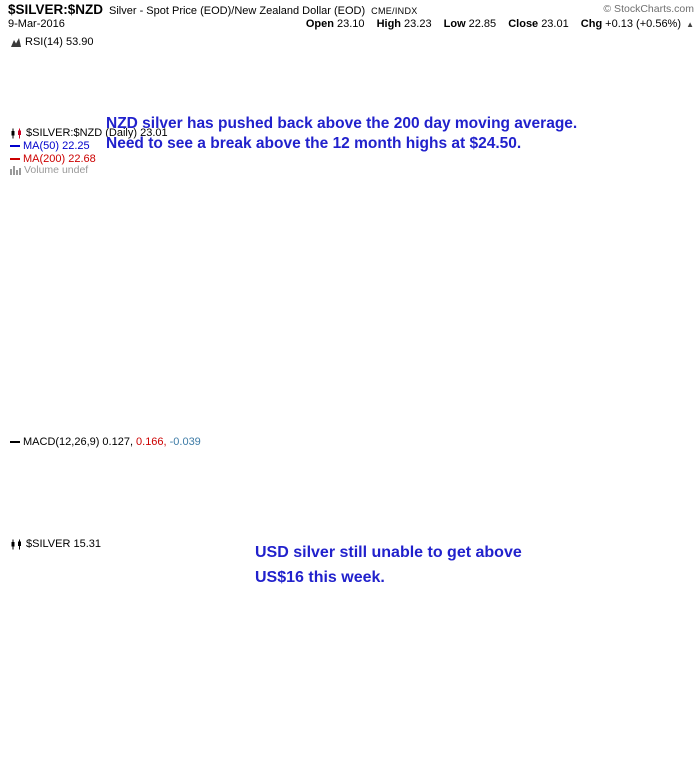 The height and width of the screenshot is (780, 700). What do you see at coordinates (389, 24) in the screenshot?
I see `high-label: High` at bounding box center [389, 24].